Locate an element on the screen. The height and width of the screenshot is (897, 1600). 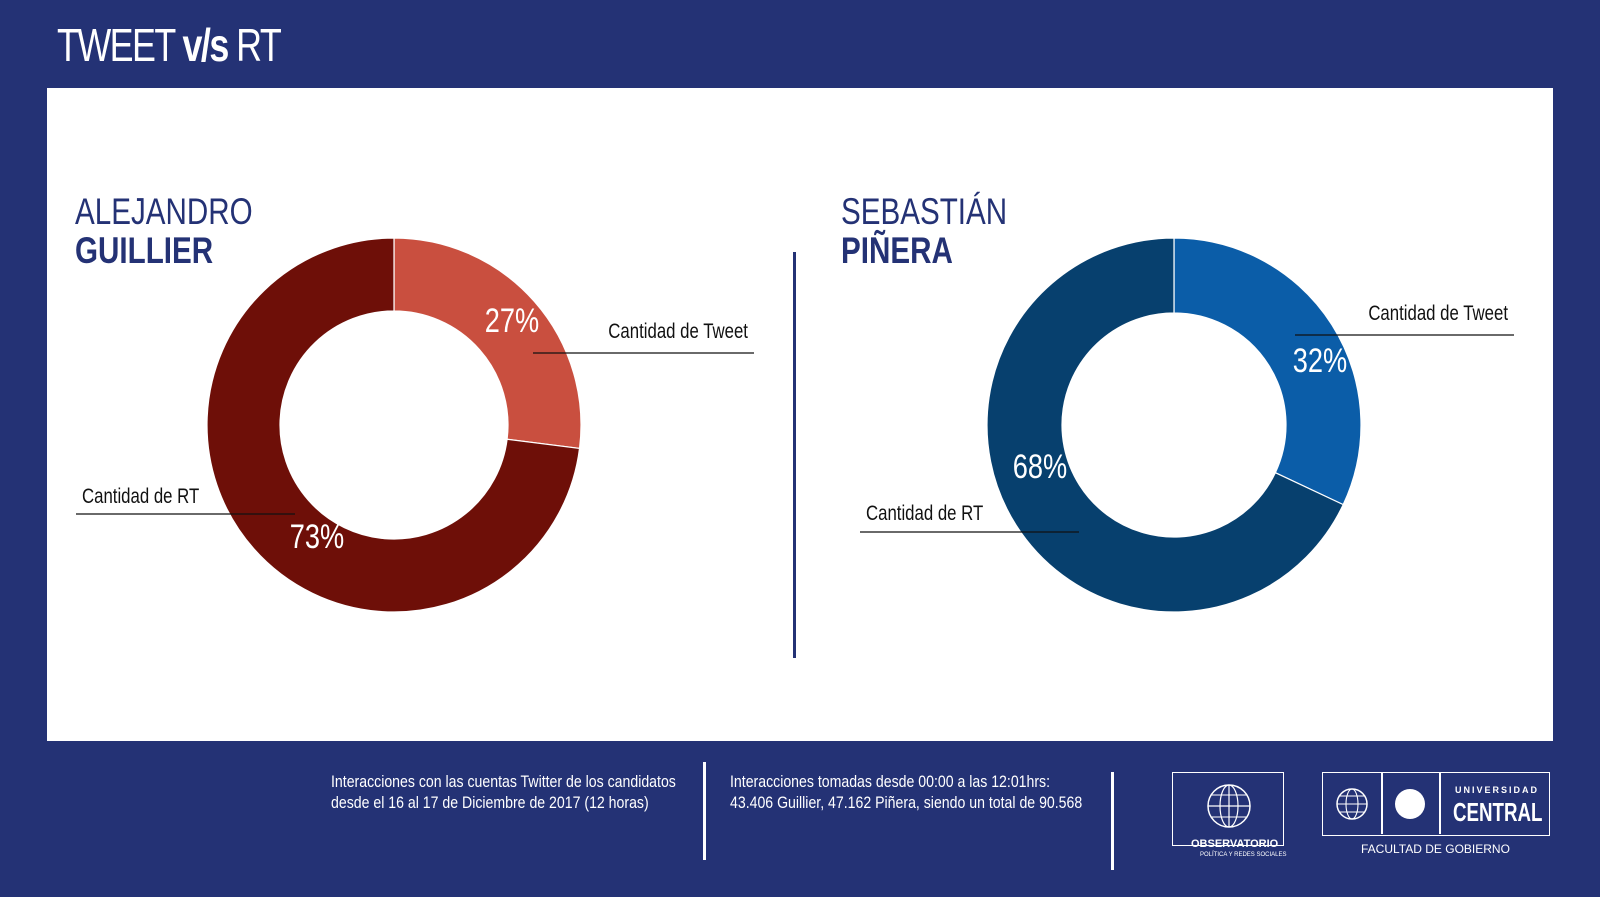
faculty-name: FACULTAD DE GOBIERNO is located at coordinates (1435, 849).